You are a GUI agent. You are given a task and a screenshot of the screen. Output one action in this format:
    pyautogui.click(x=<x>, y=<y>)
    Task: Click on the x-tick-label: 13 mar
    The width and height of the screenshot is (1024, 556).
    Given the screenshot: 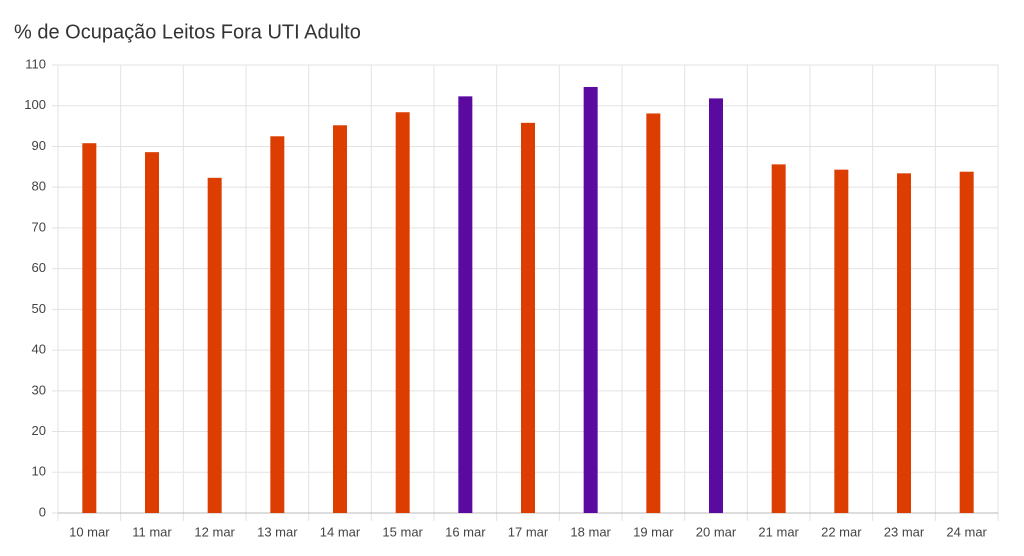 What is the action you would take?
    pyautogui.click(x=277, y=531)
    